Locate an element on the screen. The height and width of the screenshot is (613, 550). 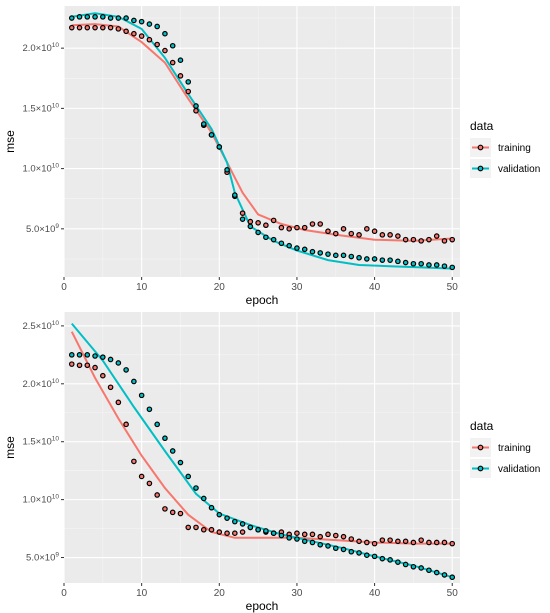
y-axis-title: mse is located at coordinates (10, 141).